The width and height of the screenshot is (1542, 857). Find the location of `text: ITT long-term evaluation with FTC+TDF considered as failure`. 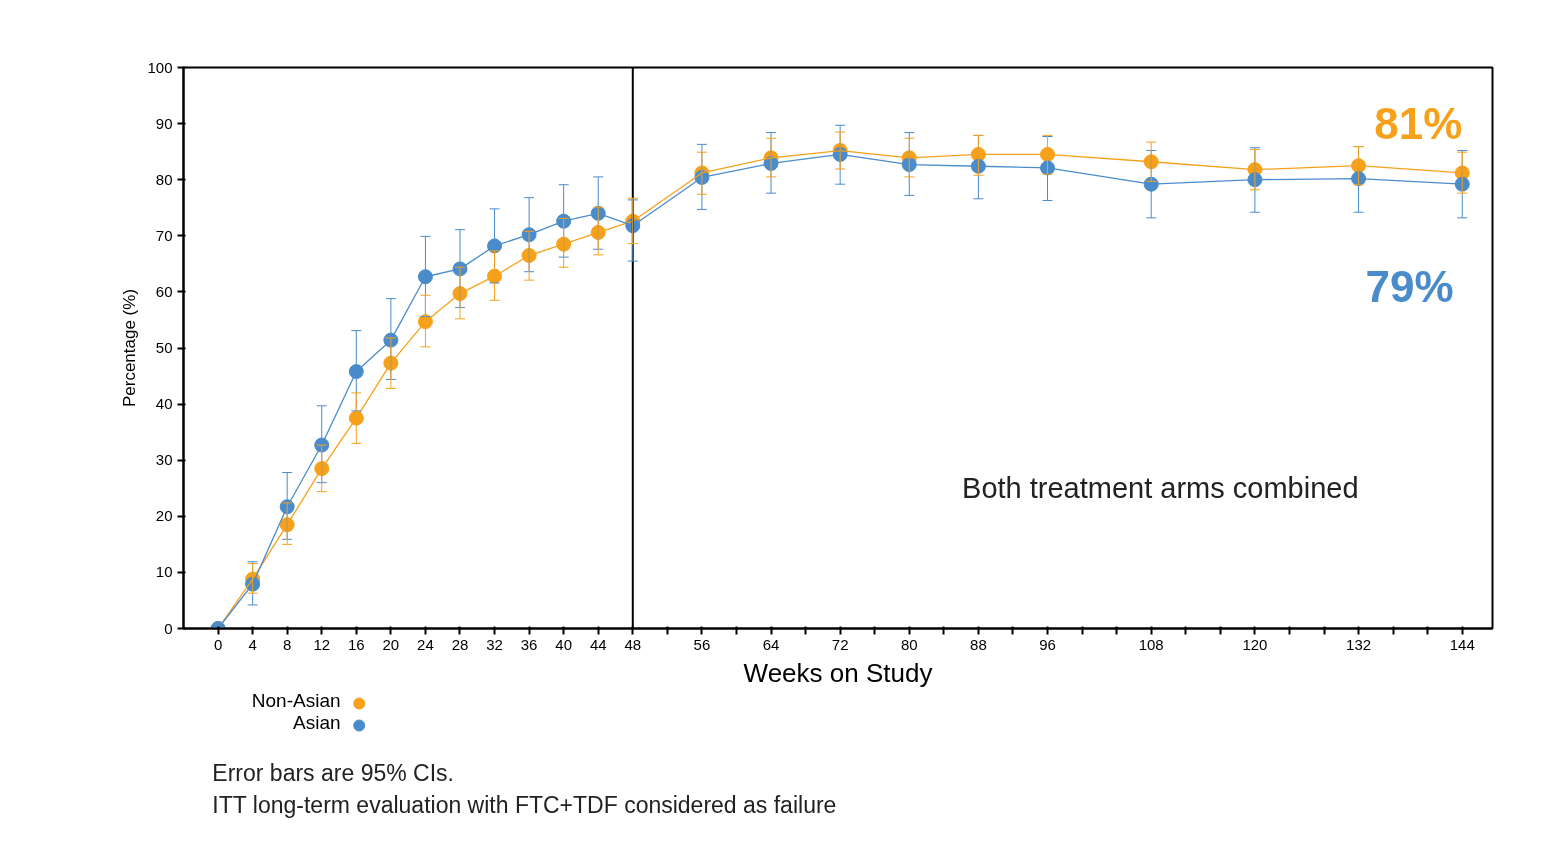

text: ITT long-term evaluation with FTC+TDF considered as failure is located at coordinates (524, 804).